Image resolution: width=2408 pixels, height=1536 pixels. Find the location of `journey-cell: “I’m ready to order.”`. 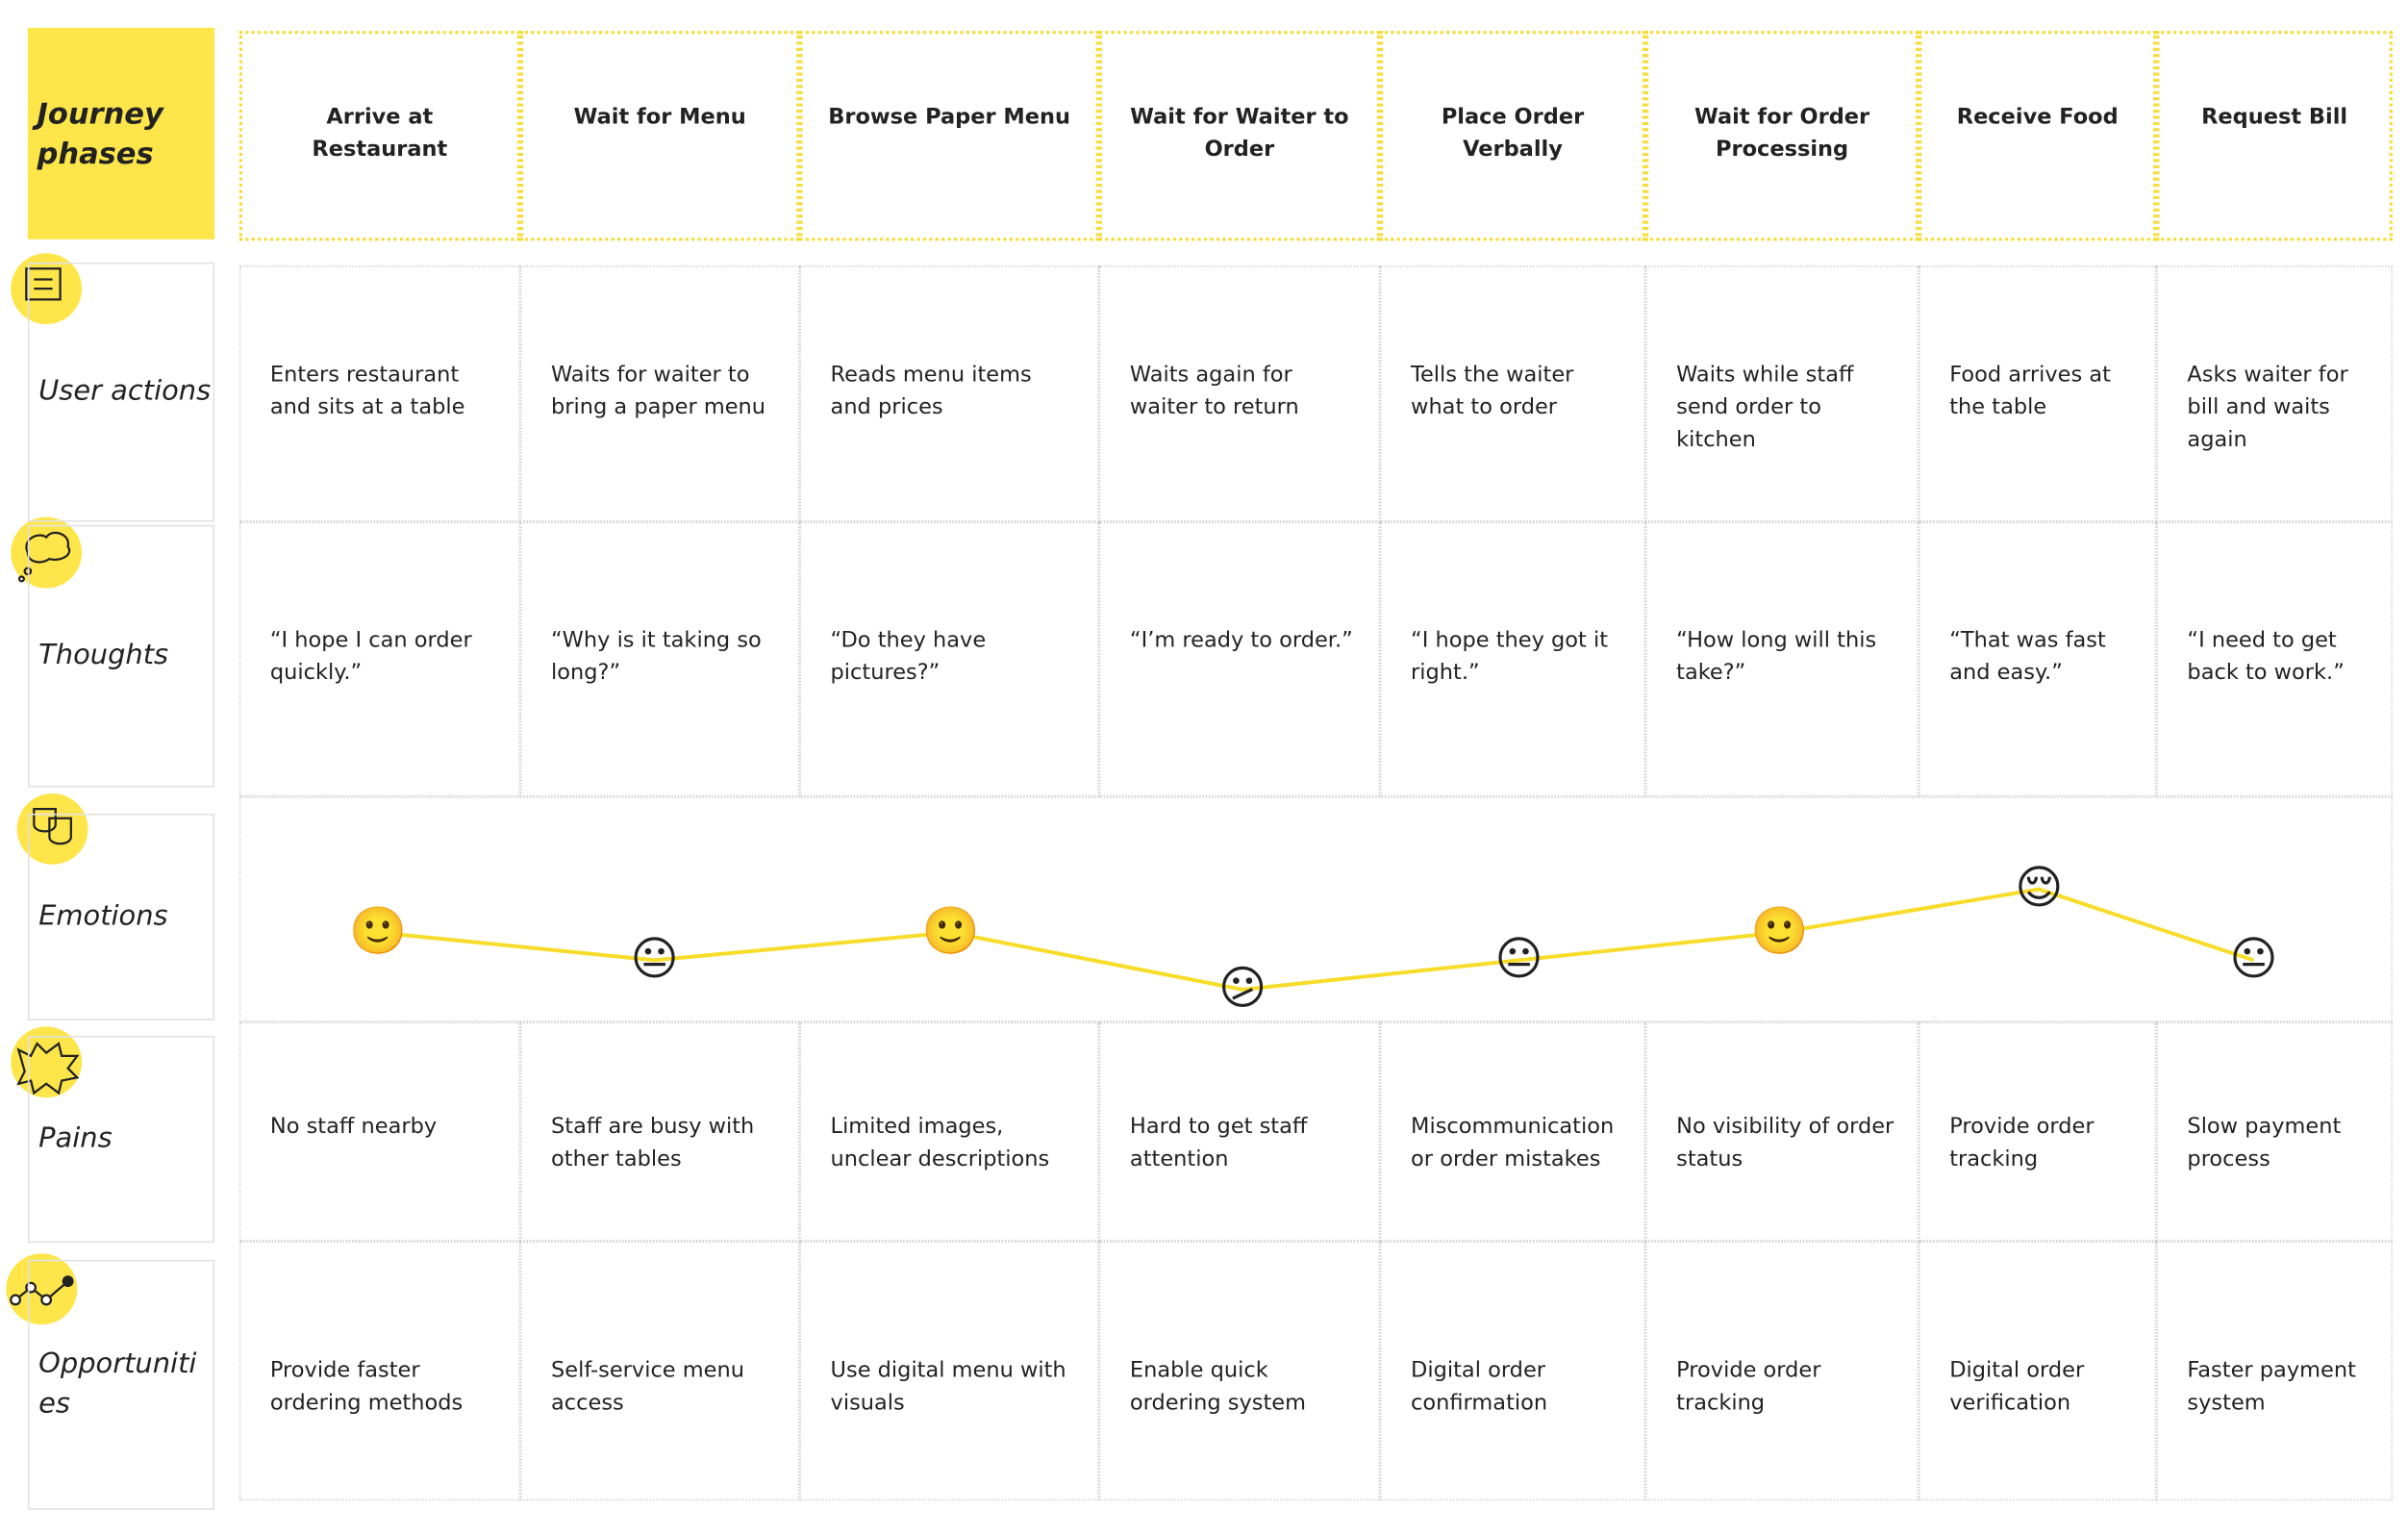

journey-cell: “I’m ready to order.” is located at coordinates (1239, 659).